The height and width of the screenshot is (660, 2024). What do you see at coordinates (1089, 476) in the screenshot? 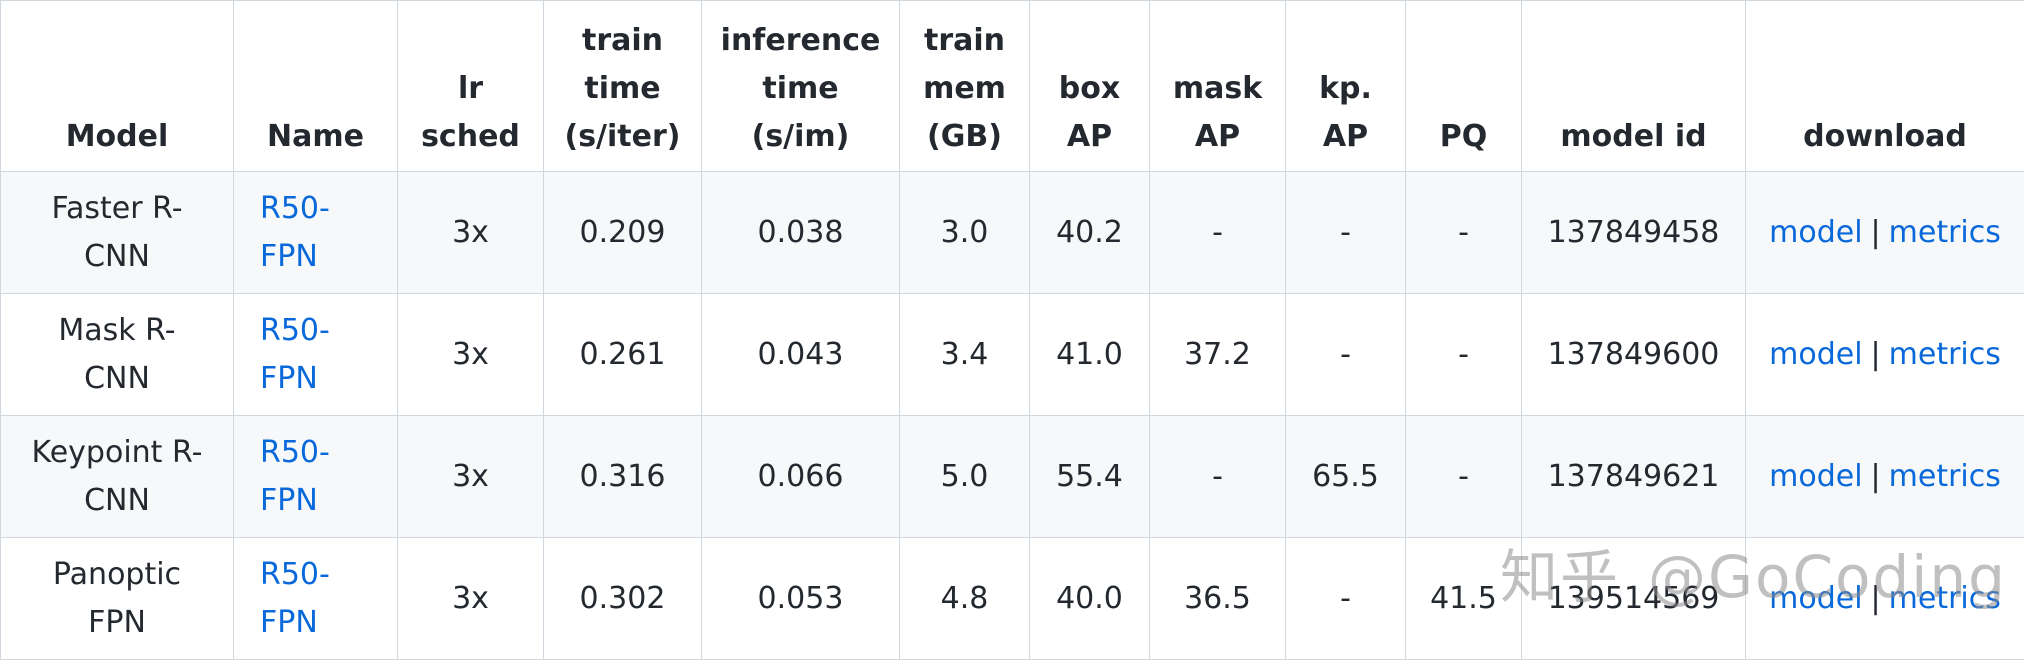
I see `box-ap-cell: 55.4` at bounding box center [1089, 476].